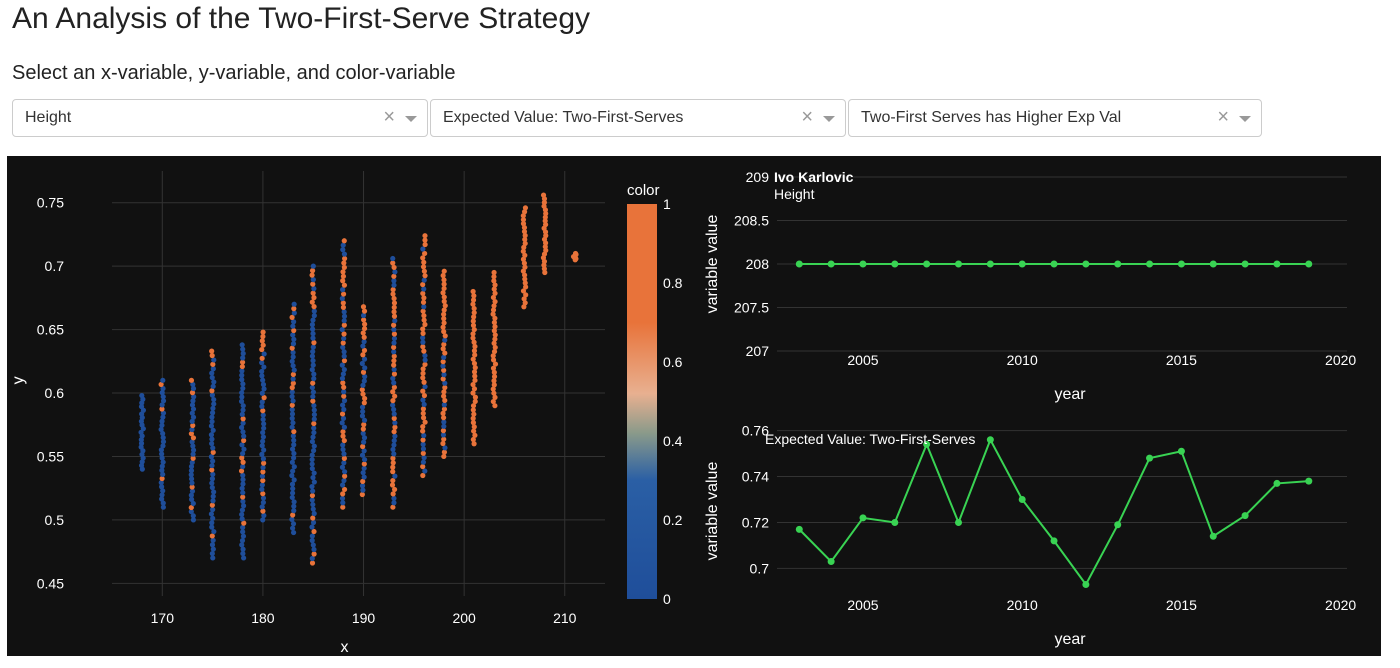  What do you see at coordinates (758, 177) in the screenshot?
I see `line1-y-tick-label: 209` at bounding box center [758, 177].